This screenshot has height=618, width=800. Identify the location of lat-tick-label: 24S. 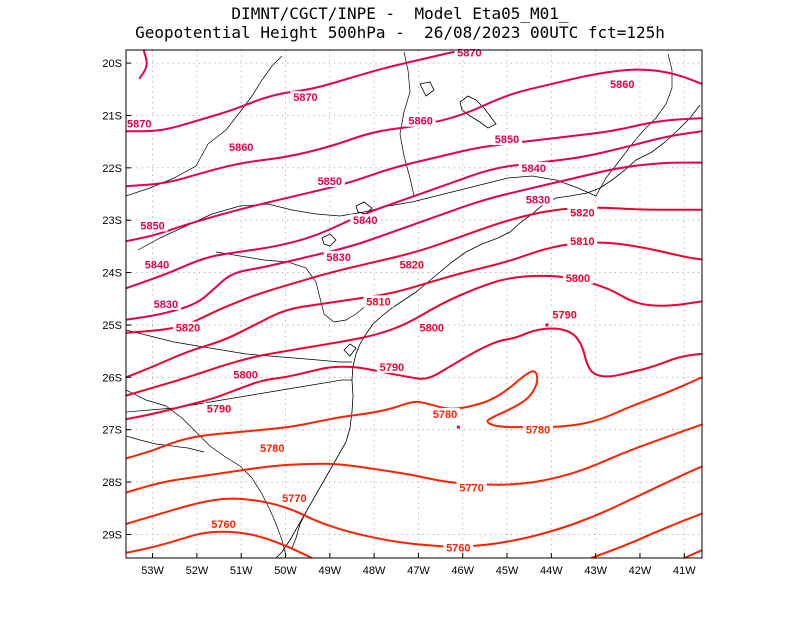
(112, 274).